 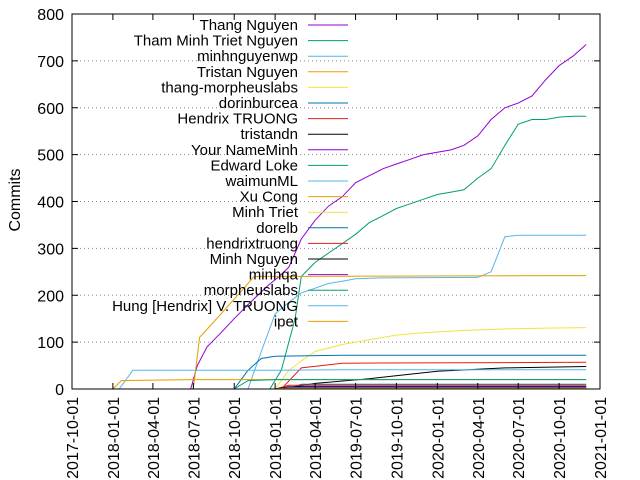 I want to click on y-tick-label: 500, so click(x=50, y=156).